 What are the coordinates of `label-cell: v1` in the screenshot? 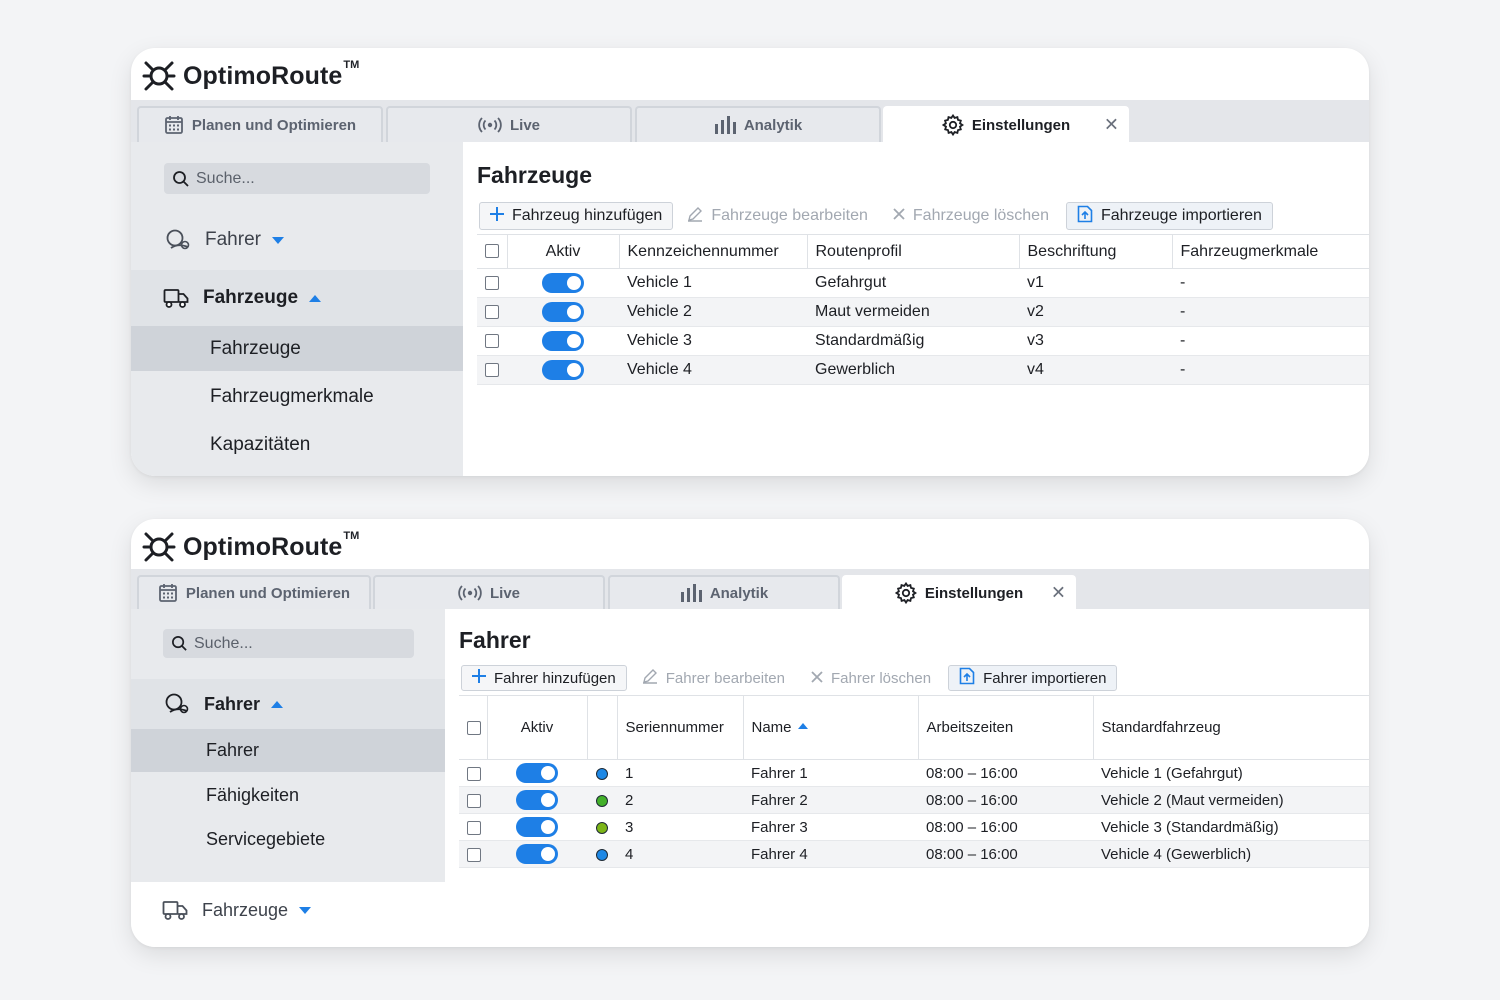 It's located at (1095, 283).